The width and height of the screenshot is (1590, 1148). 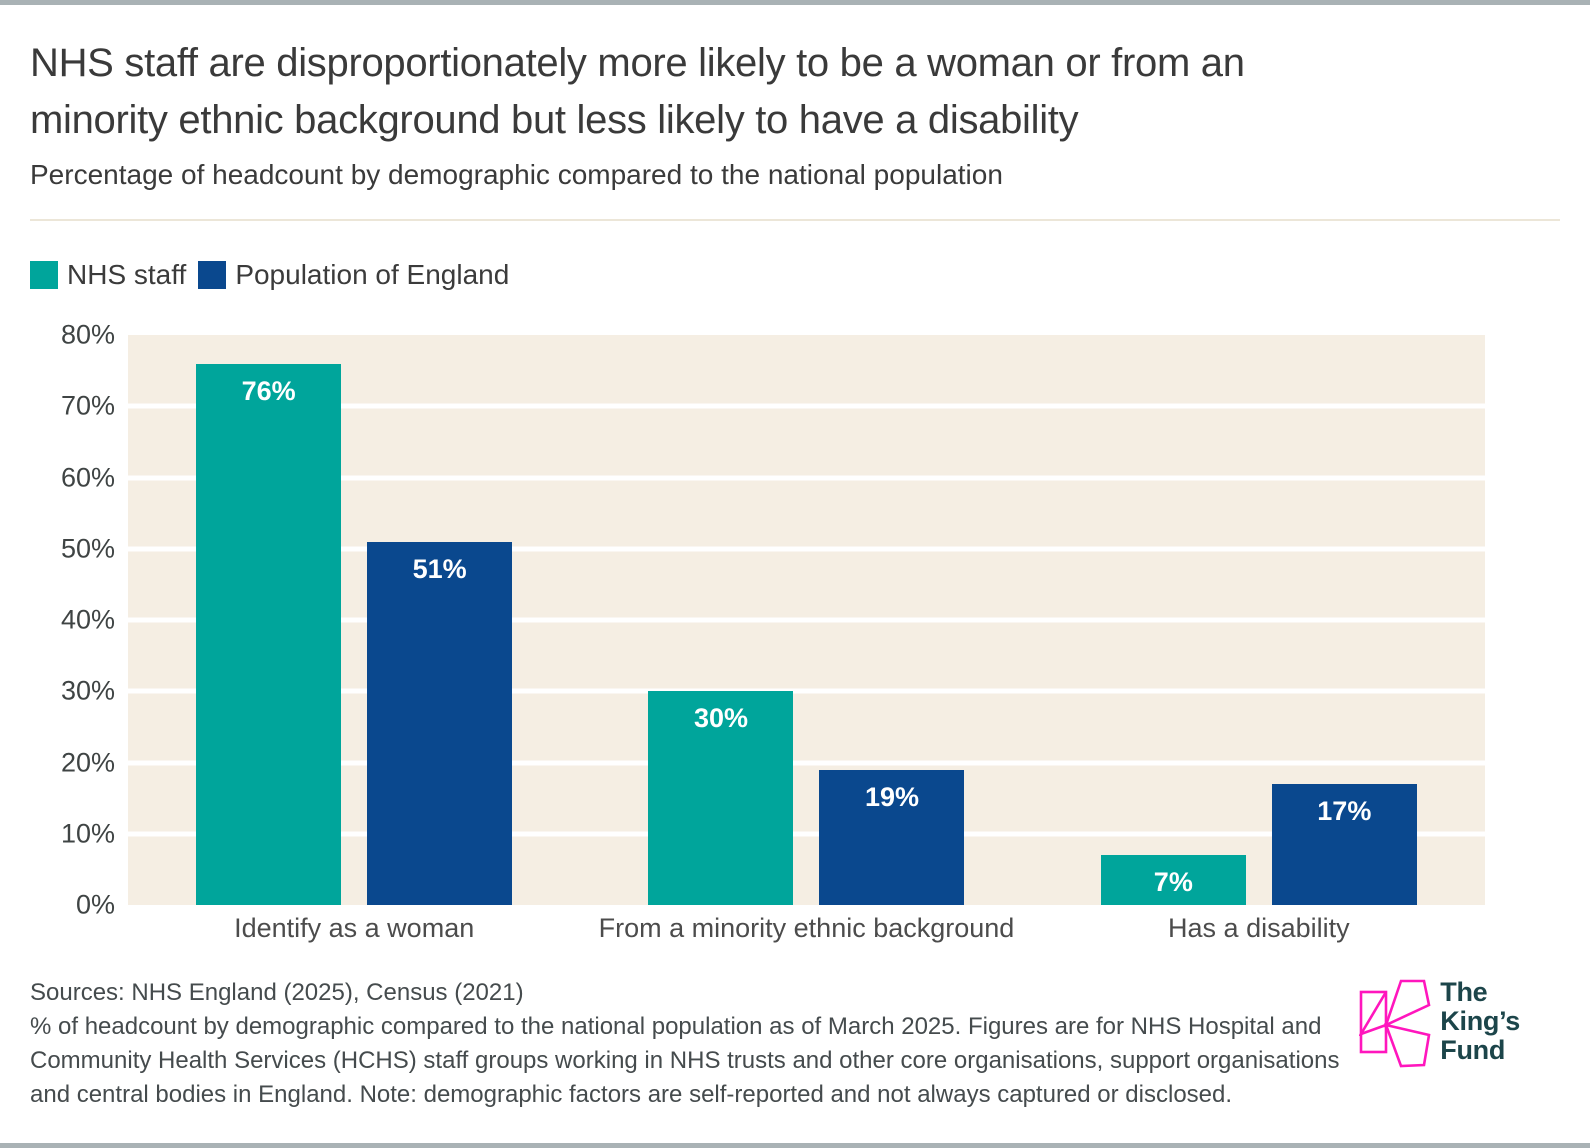 I want to click on legend-label: Population of England, so click(x=372, y=274).